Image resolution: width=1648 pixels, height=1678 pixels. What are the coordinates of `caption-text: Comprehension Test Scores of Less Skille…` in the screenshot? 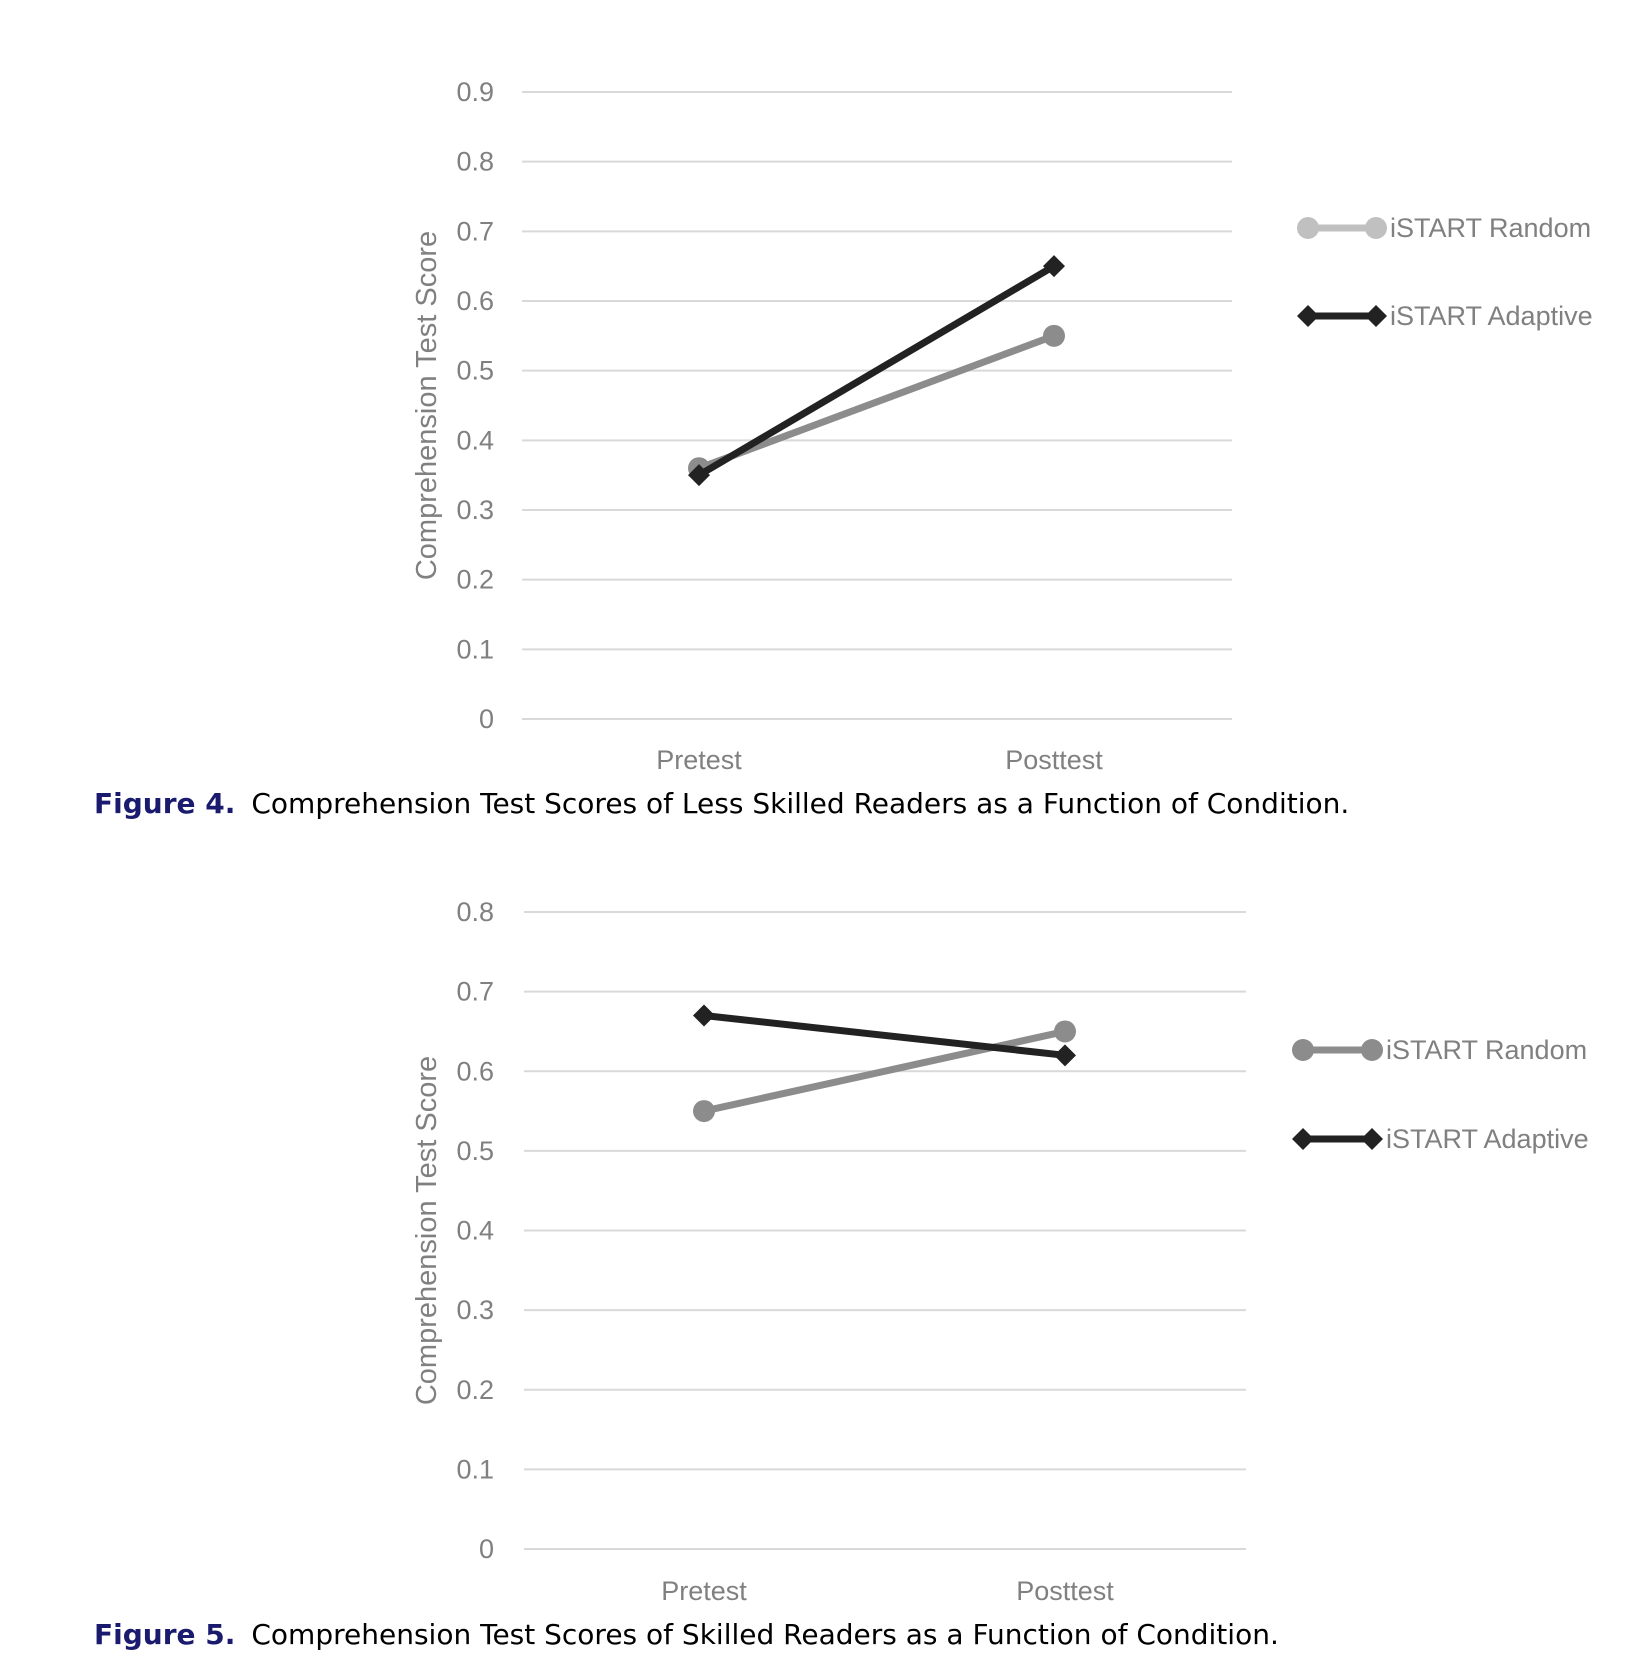 It's located at (800, 803).